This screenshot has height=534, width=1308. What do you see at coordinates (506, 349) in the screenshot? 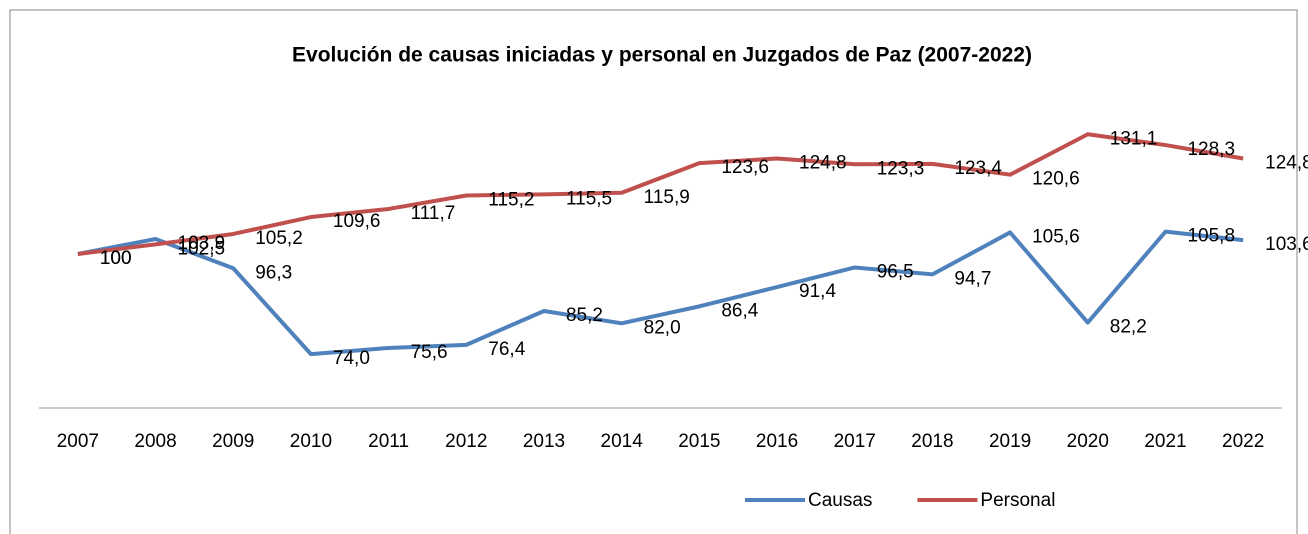
I see `data-label: 76,4` at bounding box center [506, 349].